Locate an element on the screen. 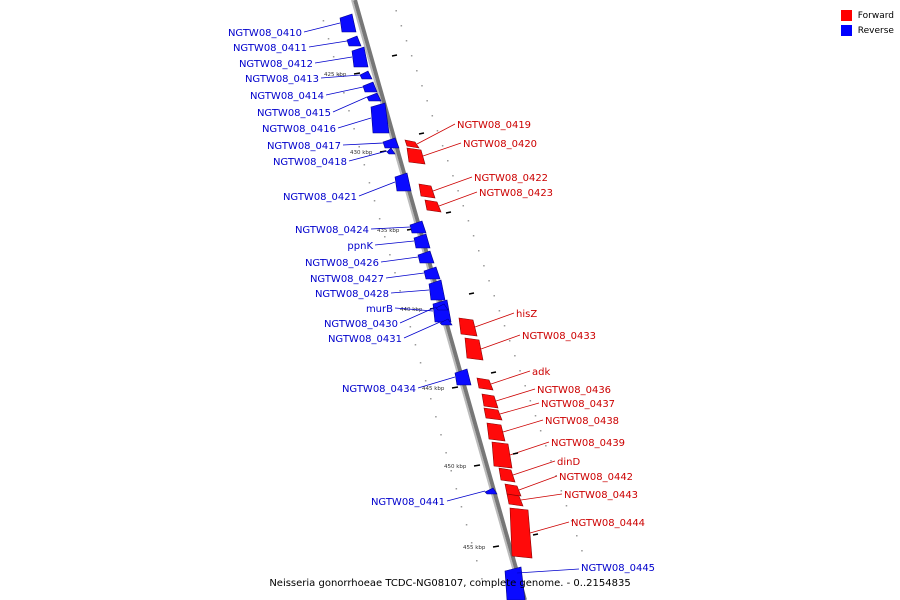 This screenshot has height=600, width=900. reverse-gene-label: ppnK is located at coordinates (360, 246).